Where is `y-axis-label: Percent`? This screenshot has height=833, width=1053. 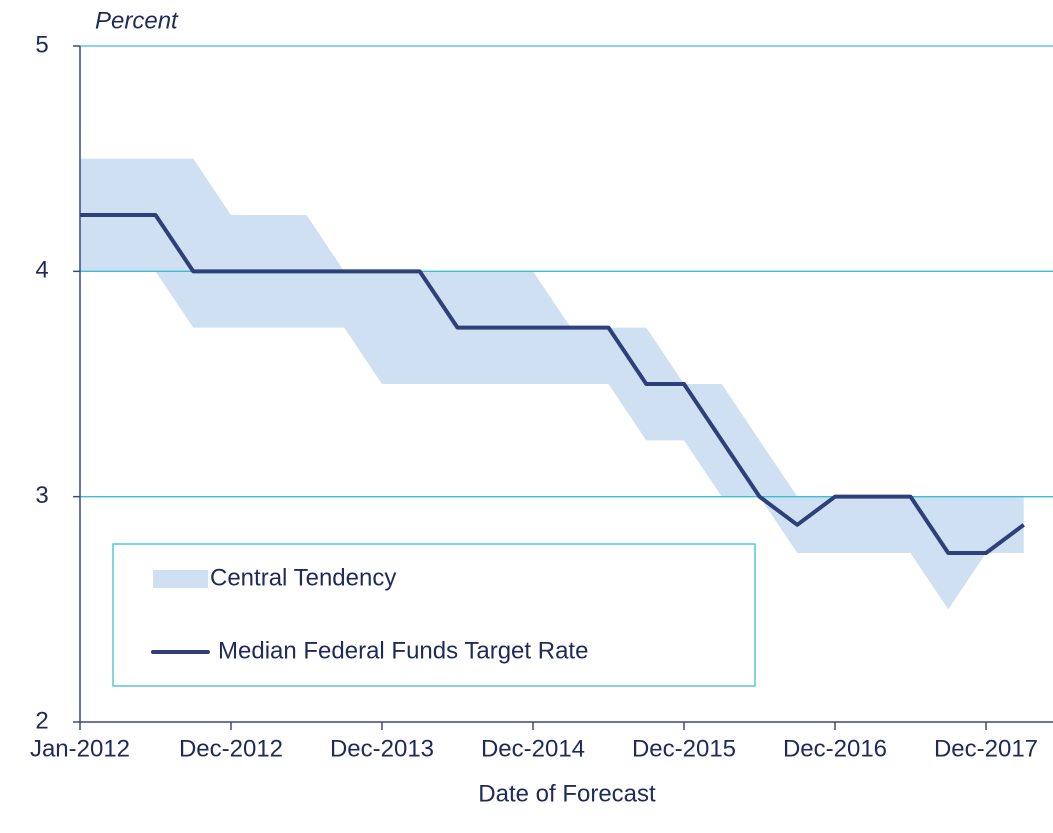 y-axis-label: Percent is located at coordinates (137, 20).